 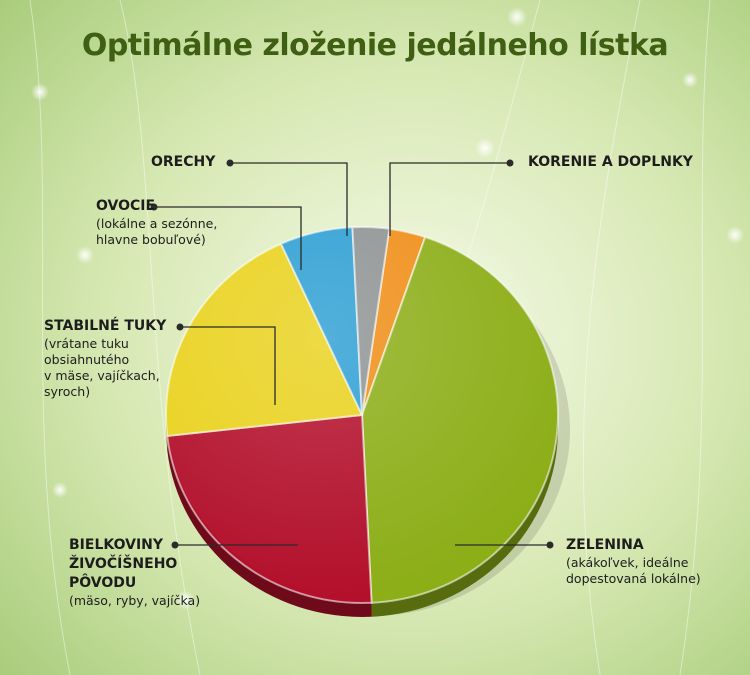 What do you see at coordinates (116, 545) in the screenshot?
I see `label-bielkoviny-name-line: BIELKOVINY` at bounding box center [116, 545].